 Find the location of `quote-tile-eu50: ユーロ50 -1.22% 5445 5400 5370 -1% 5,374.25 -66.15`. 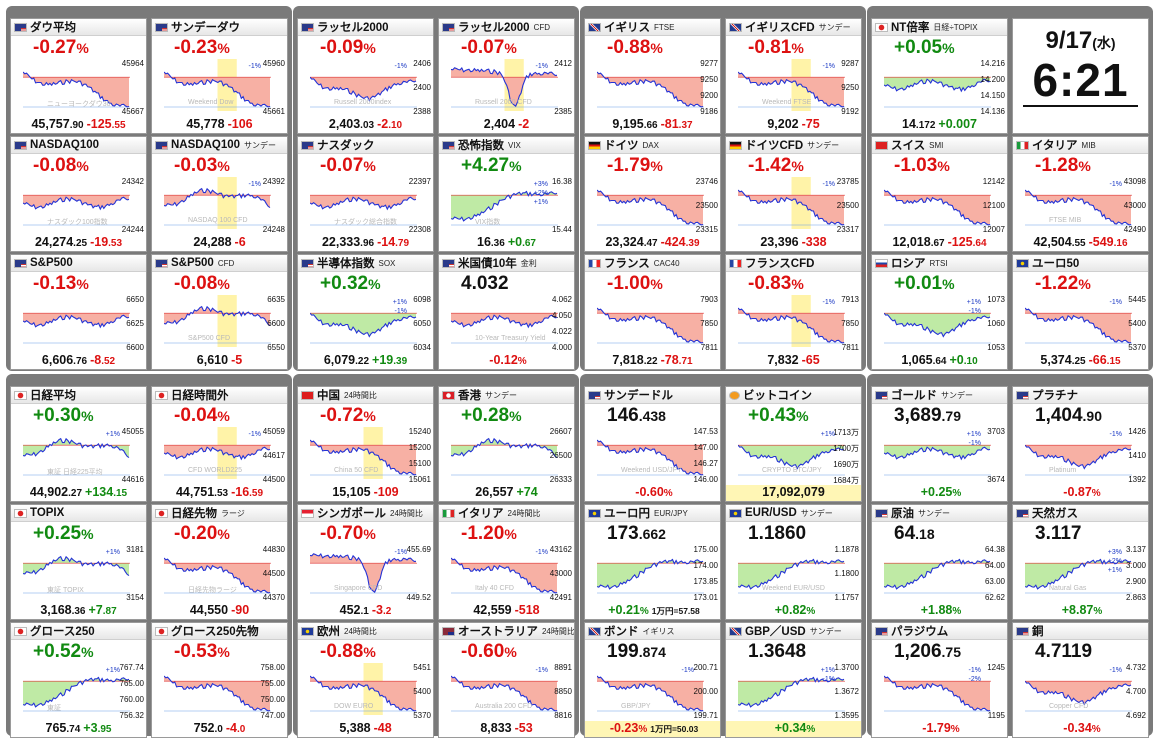

quote-tile-eu50: ユーロ50 -1.22% 5445 5400 5370 -1% 5,374.25 -66.15 is located at coordinates (1080, 312).